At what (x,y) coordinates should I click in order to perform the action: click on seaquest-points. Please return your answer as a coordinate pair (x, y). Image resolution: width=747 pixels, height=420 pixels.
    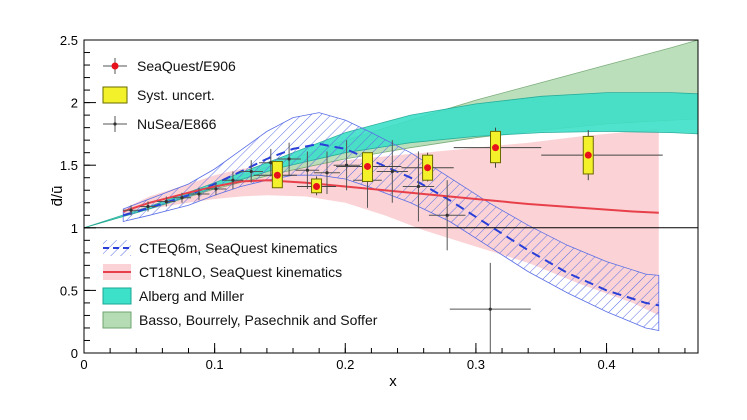
    Looking at the image, I should click on (458, 161).